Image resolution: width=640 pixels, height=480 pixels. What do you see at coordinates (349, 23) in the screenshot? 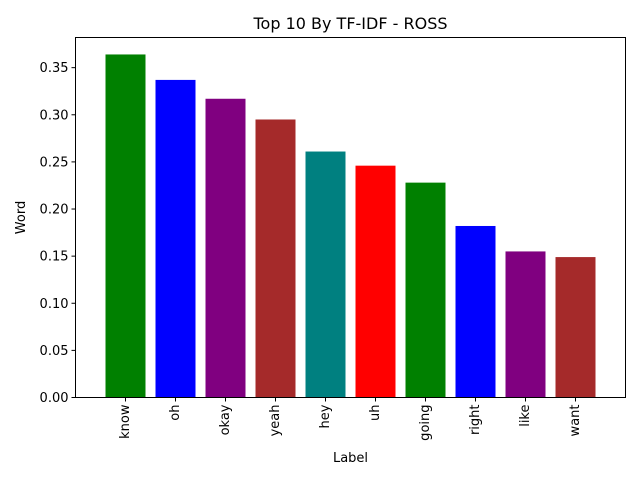
I see `chart-title: Top 10 By TF-IDF - ROSS` at bounding box center [349, 23].